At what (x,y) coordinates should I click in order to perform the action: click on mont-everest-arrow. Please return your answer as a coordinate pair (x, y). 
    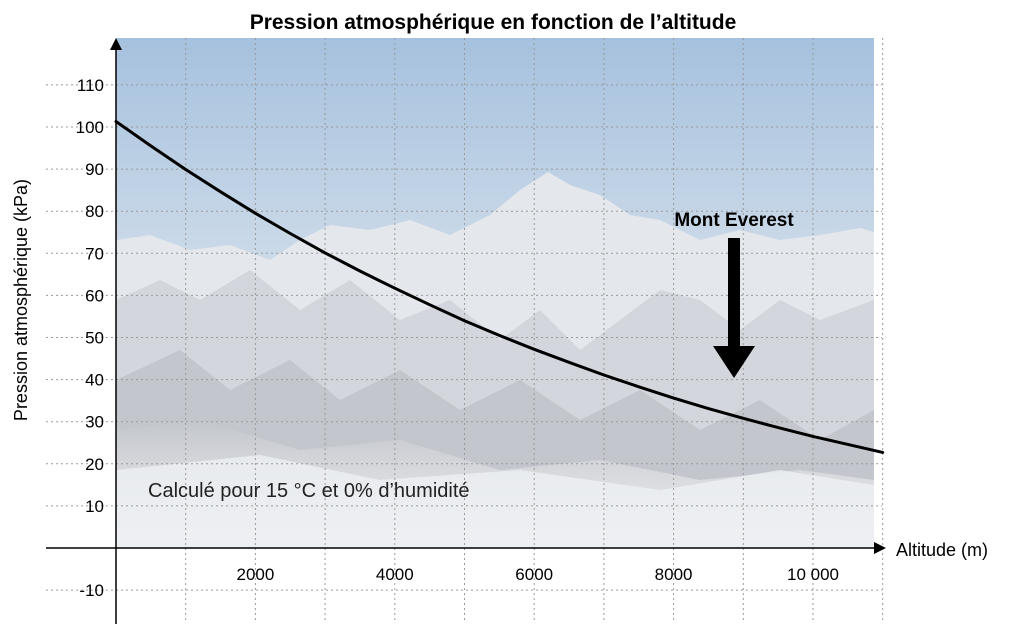
    Looking at the image, I should click on (734, 308).